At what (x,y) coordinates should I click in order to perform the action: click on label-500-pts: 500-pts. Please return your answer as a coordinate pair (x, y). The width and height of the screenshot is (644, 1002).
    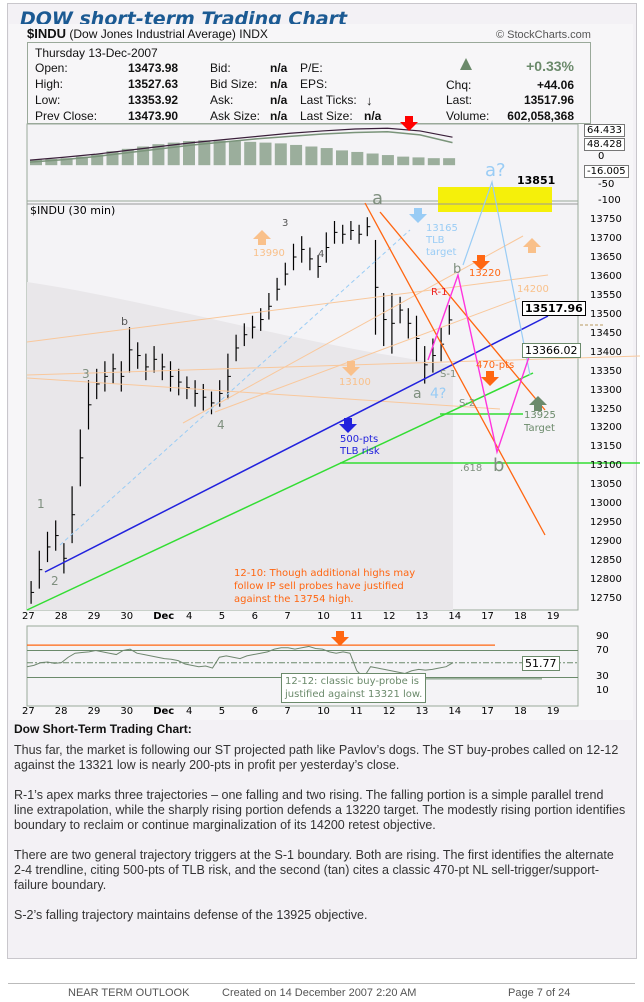
    Looking at the image, I should click on (359, 439).